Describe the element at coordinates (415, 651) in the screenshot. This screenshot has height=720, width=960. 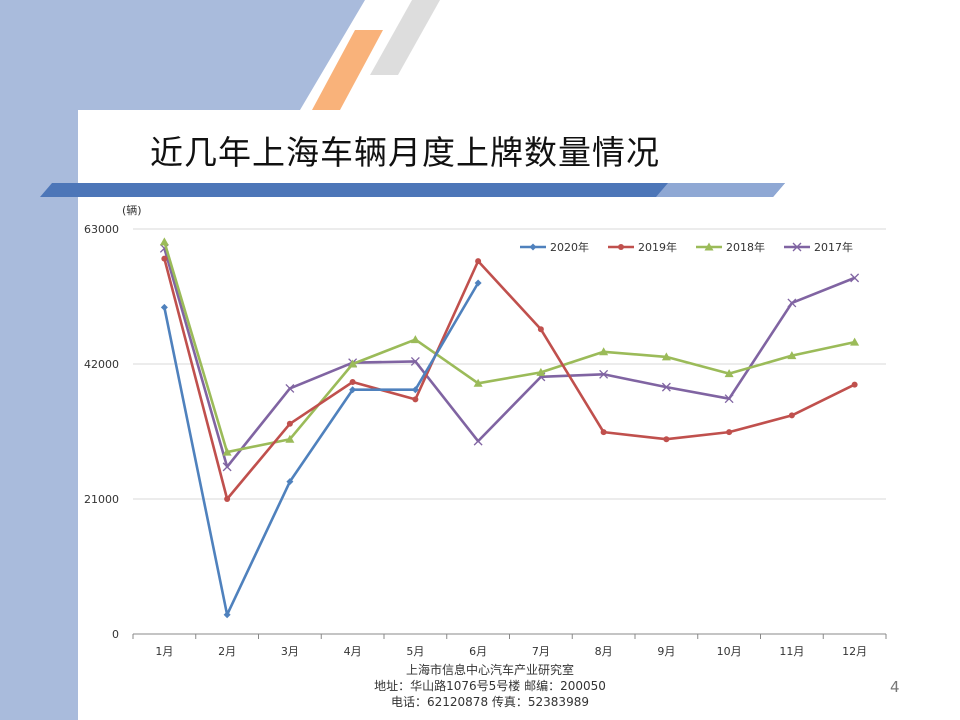
I see `x-tick-label: 5月` at that location.